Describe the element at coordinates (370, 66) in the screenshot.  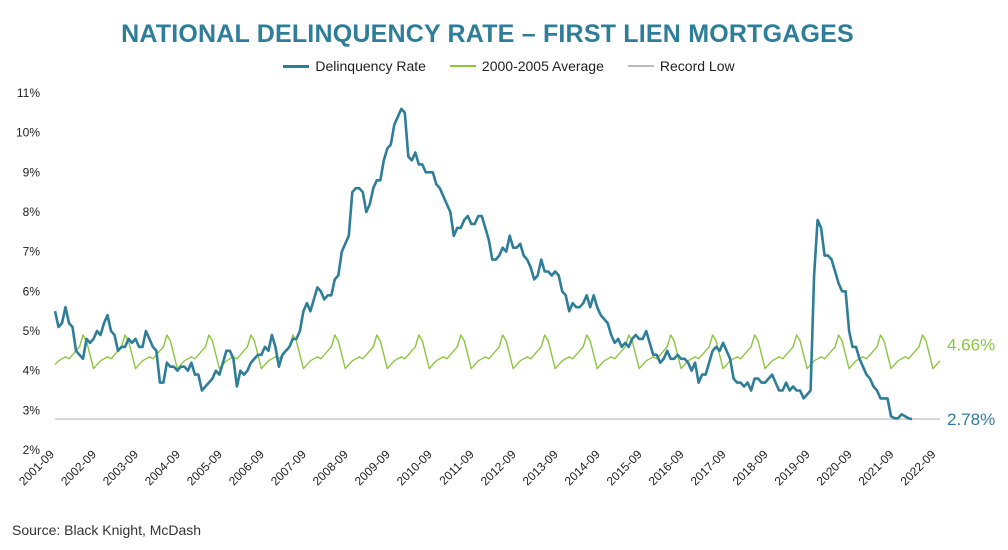
I see `legend-label-delinquency: Delinquency Rate` at that location.